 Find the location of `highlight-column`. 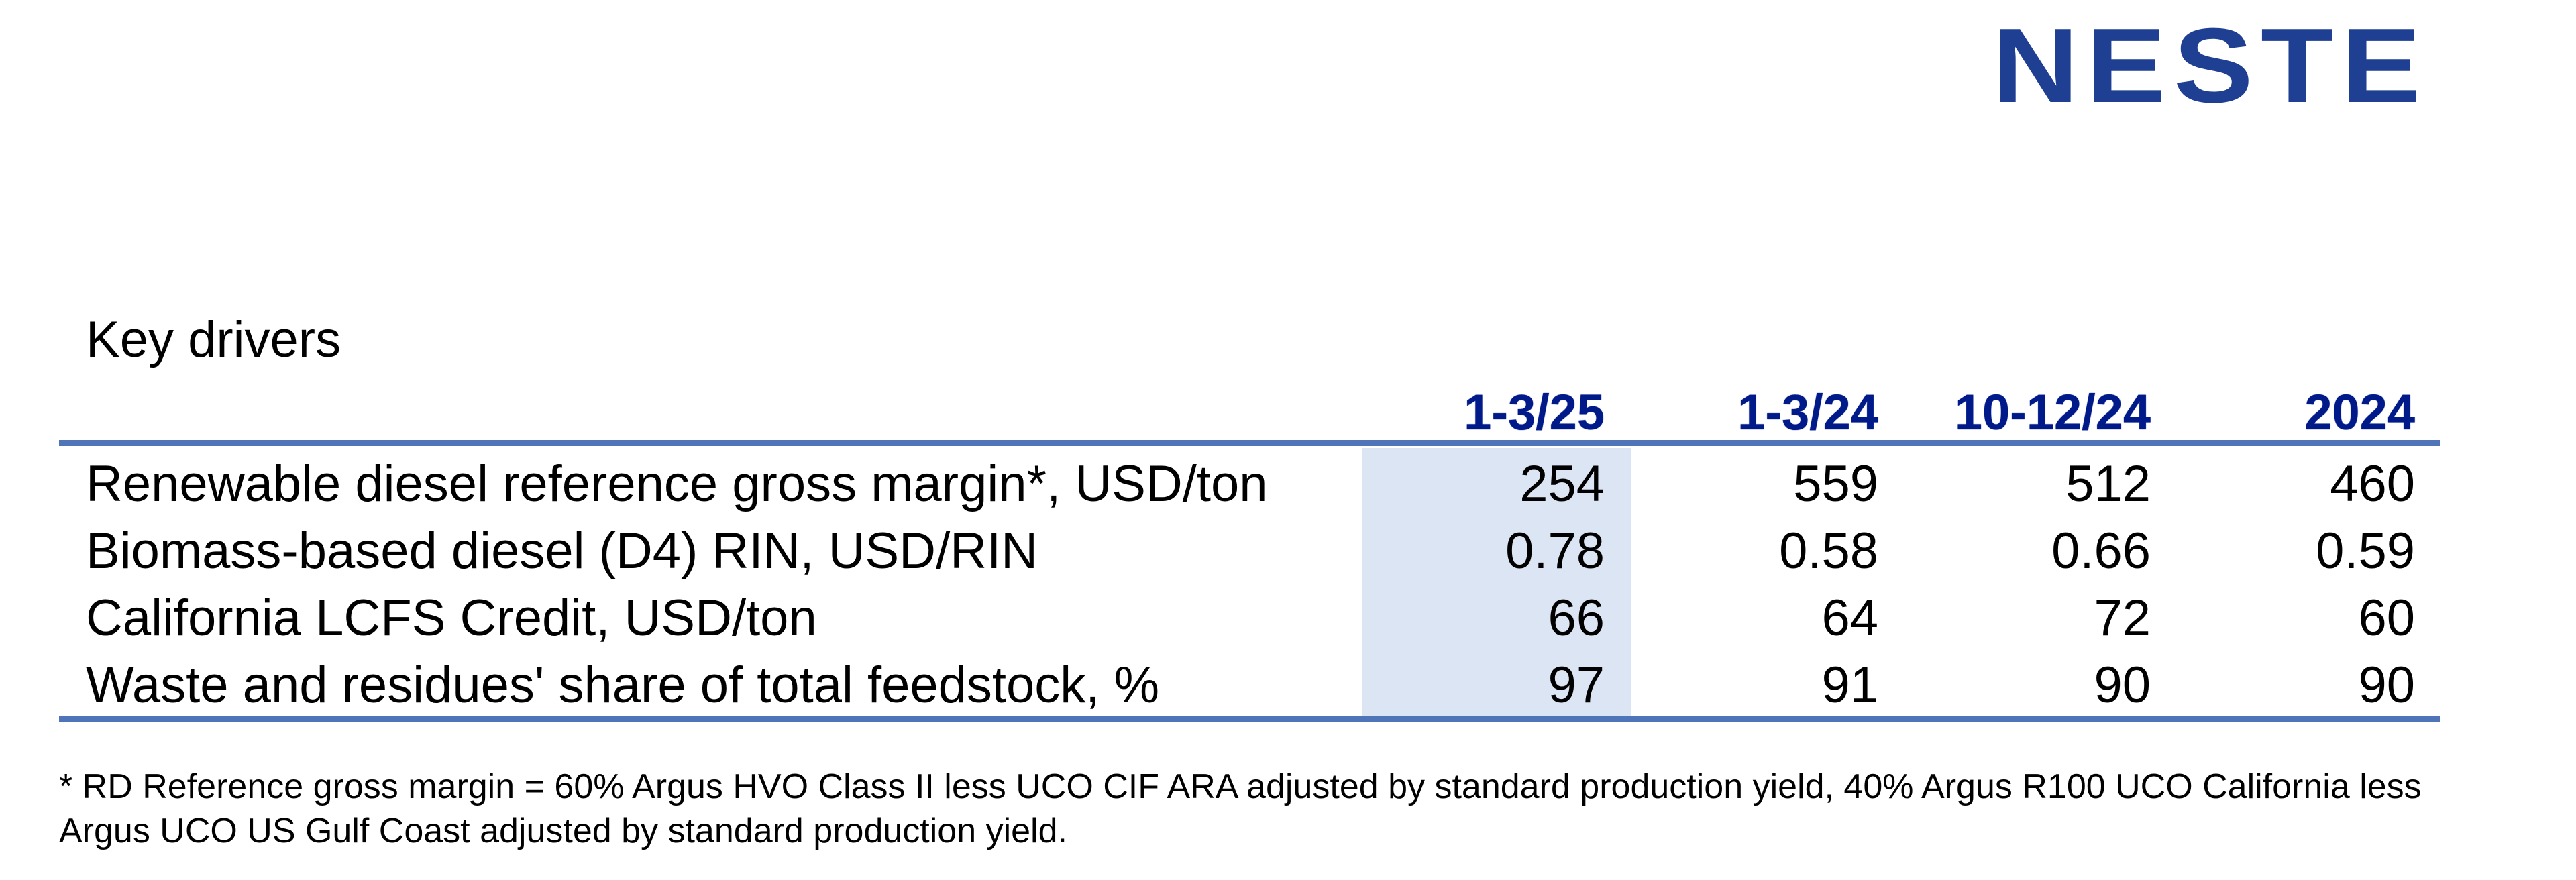

highlight-column is located at coordinates (1496, 583).